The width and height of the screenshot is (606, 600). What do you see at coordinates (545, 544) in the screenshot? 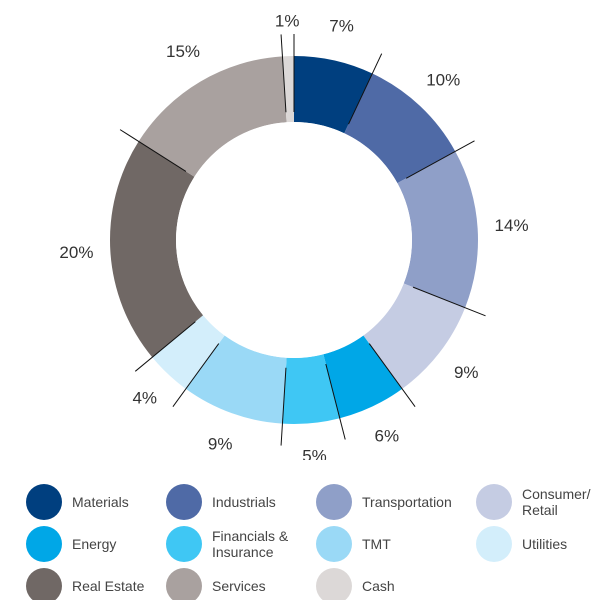
I see `legend-label: Utilities` at bounding box center [545, 544].